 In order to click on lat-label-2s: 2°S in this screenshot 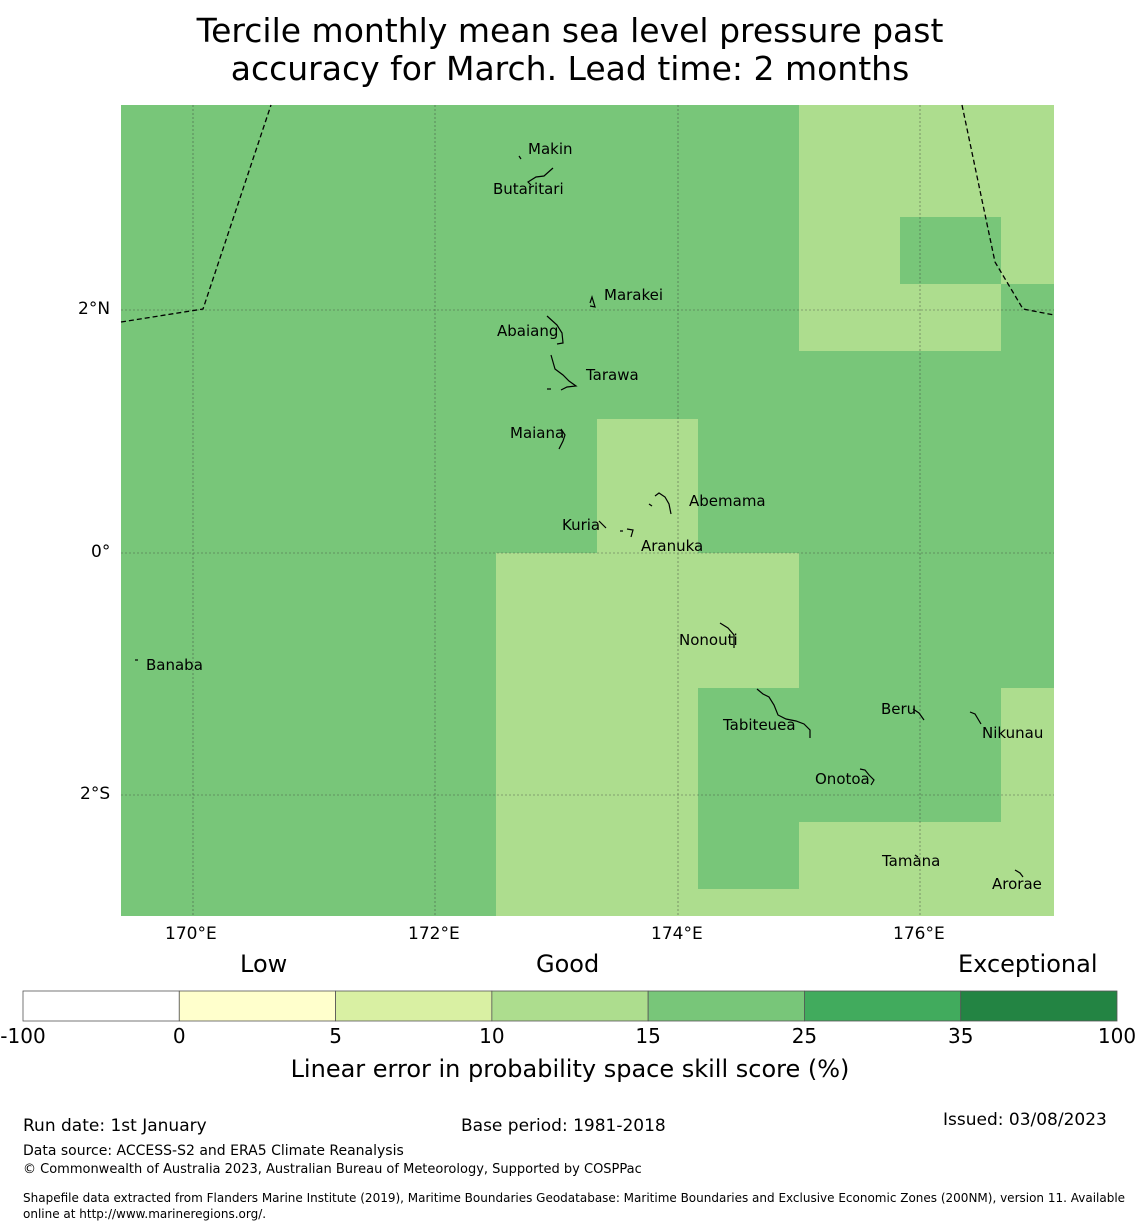, I will do `click(95, 794)`.